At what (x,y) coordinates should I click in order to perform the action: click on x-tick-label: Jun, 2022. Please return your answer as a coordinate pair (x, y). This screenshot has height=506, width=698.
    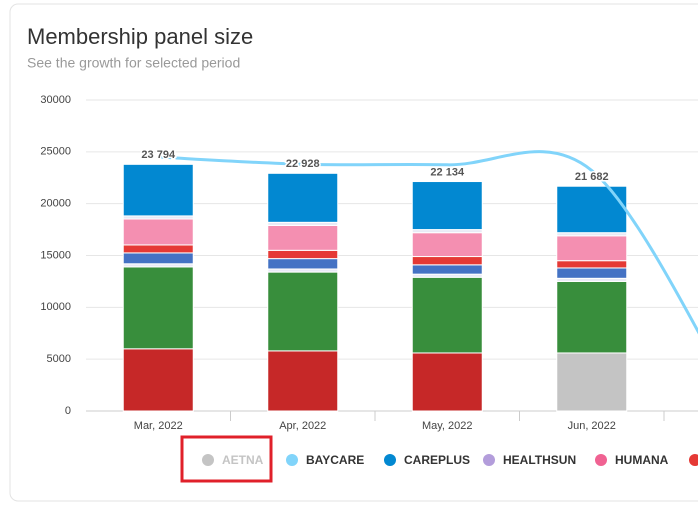
    Looking at the image, I should click on (592, 426).